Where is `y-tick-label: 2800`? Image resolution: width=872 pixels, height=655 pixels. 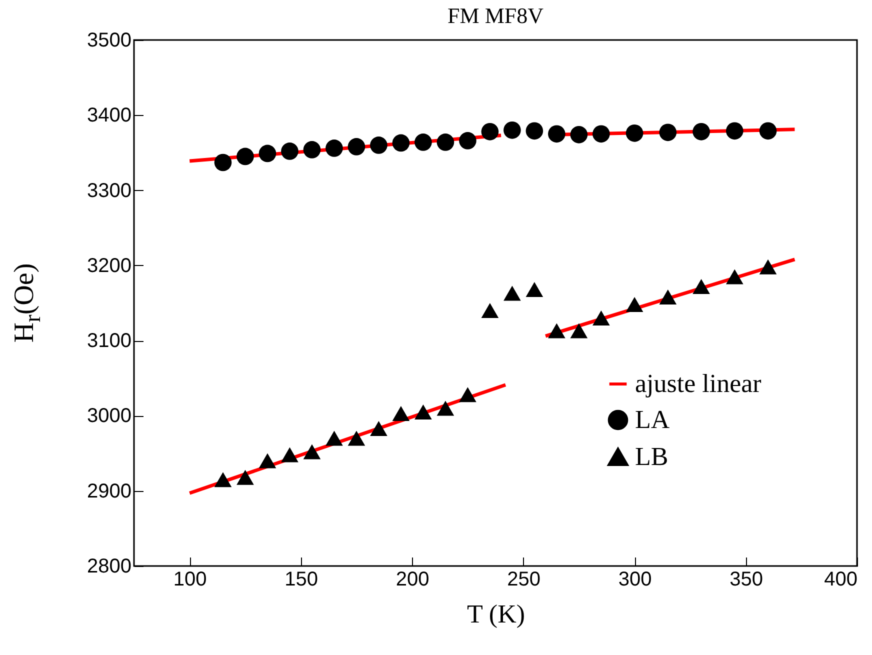 y-tick-label: 2800 is located at coordinates (109, 567).